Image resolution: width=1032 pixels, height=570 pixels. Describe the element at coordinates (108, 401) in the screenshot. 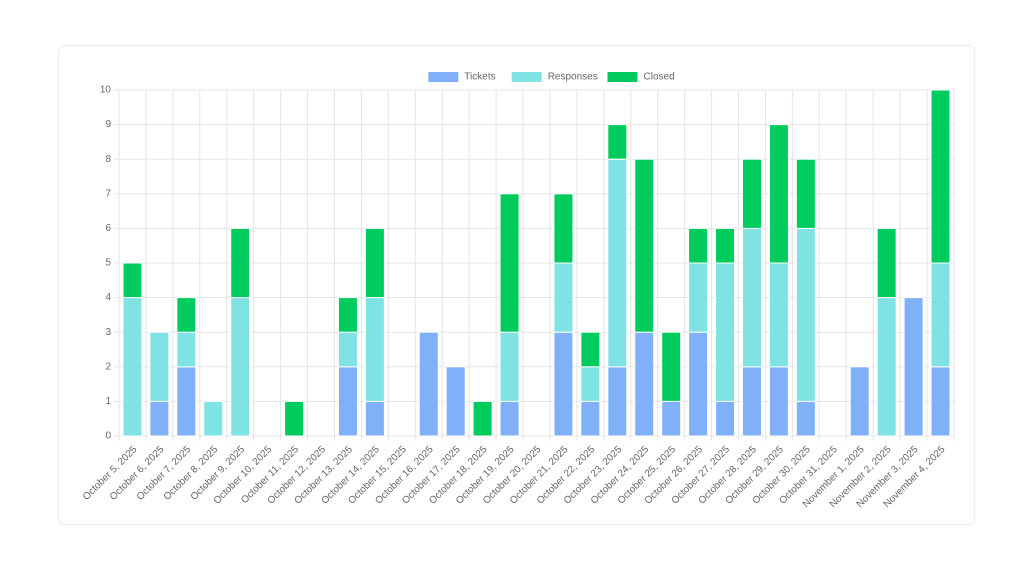

I see `y-tick-label: 1` at that location.